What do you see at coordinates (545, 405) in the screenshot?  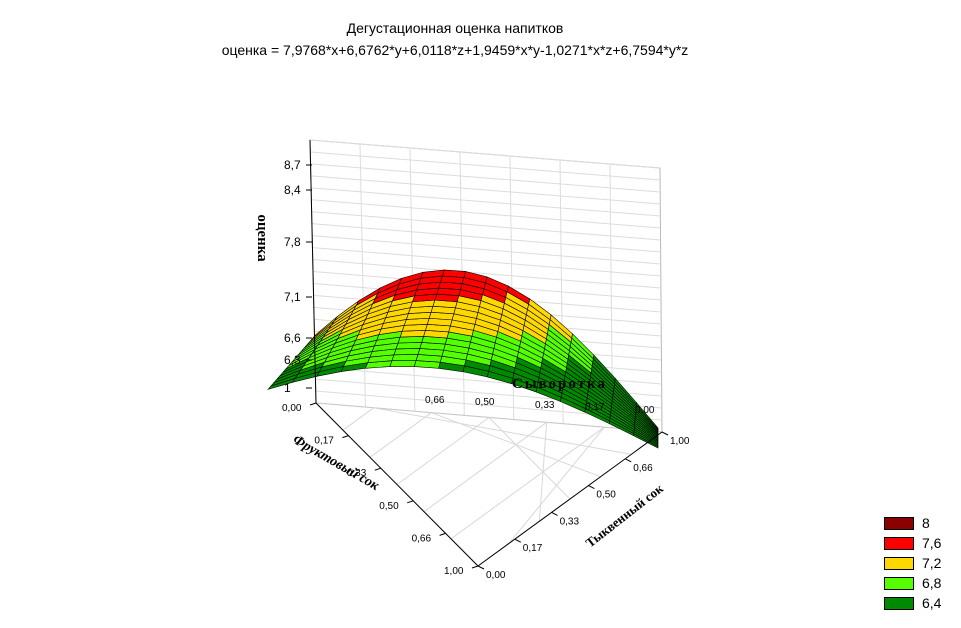 I see `back-axis-tick-label: 0,33` at bounding box center [545, 405].